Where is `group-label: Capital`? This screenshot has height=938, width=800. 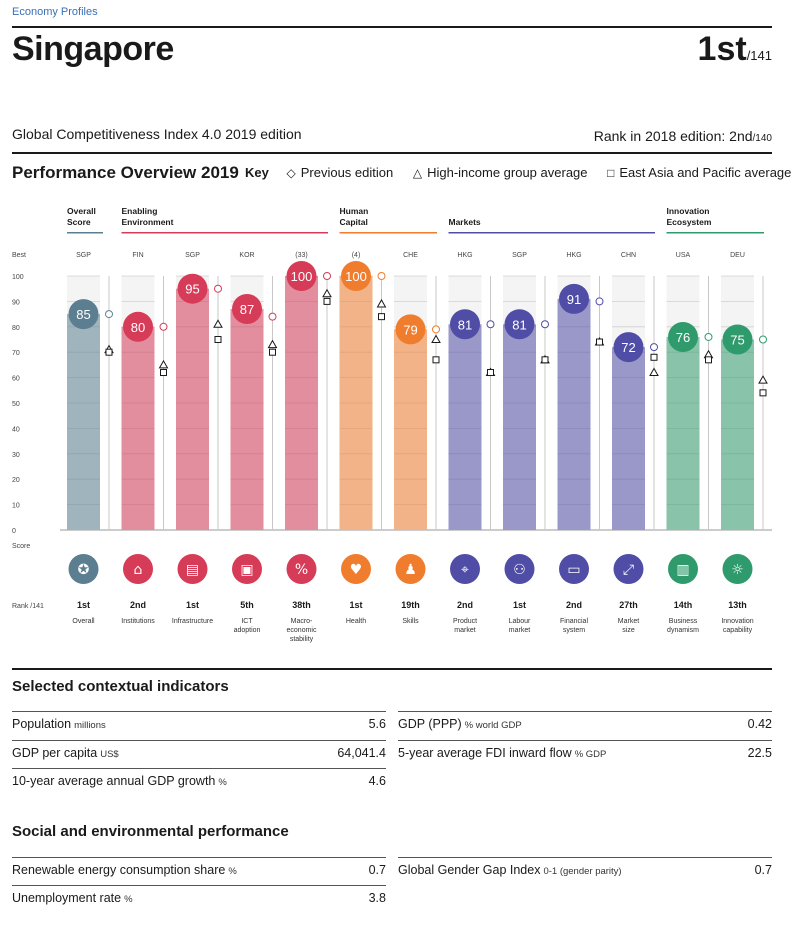 group-label: Capital is located at coordinates (354, 222).